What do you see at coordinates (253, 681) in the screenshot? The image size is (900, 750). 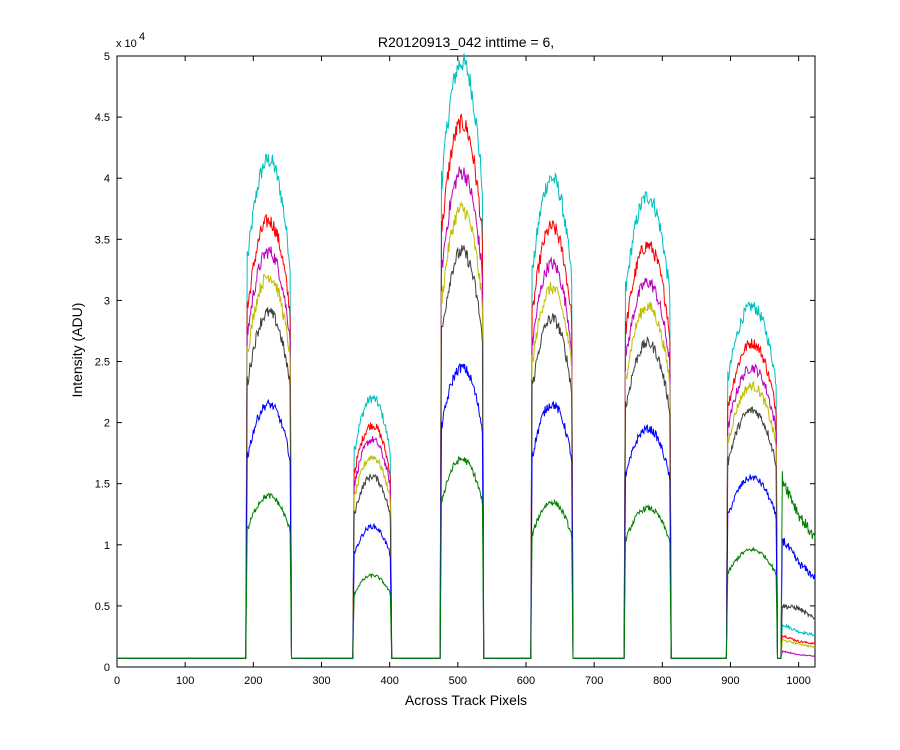 I see `x-tick-label: 200` at bounding box center [253, 681].